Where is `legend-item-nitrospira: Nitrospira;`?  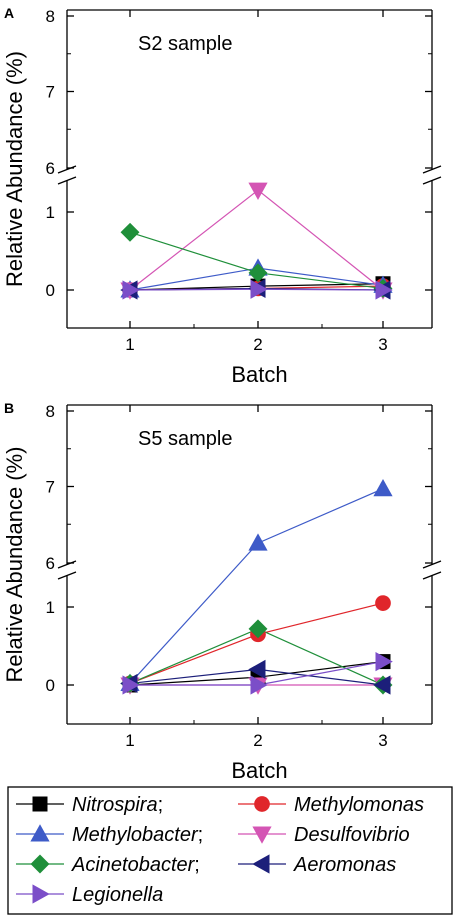 legend-item-nitrospira: Nitrospira; is located at coordinates (89, 805).